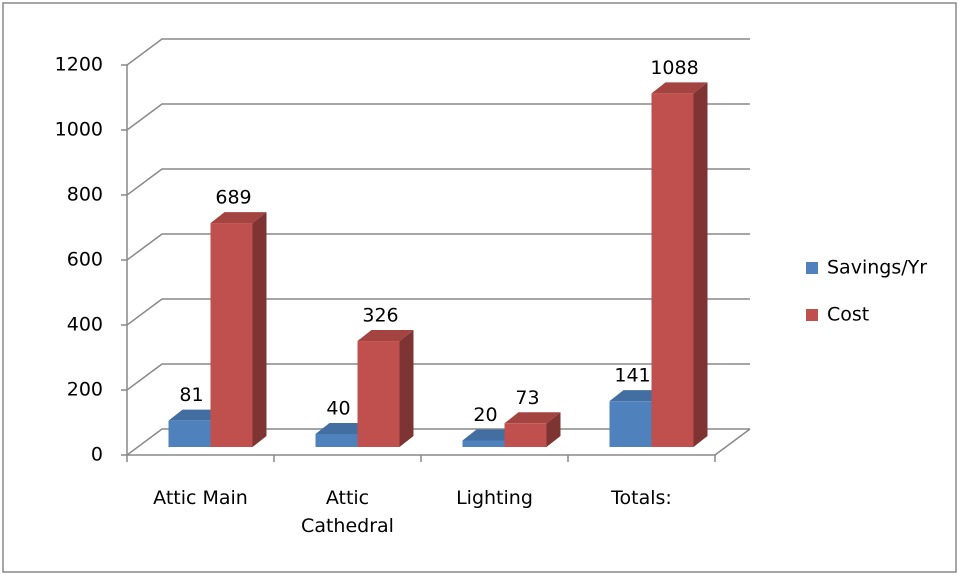  I want to click on x-tick-label: Lighting, so click(494, 498).